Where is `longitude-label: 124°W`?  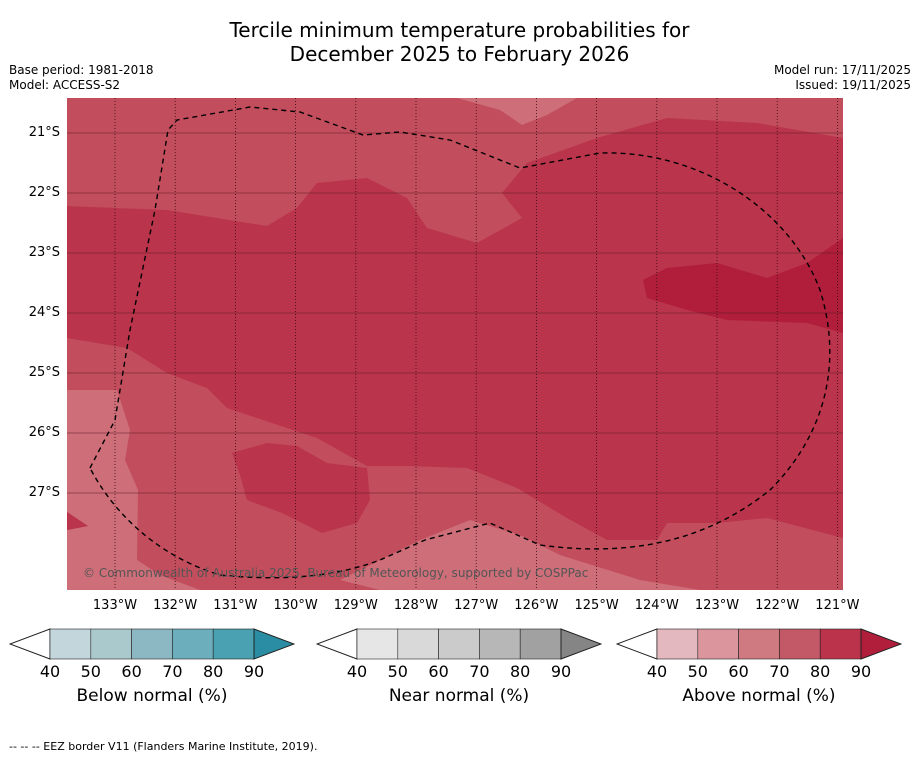 longitude-label: 124°W is located at coordinates (656, 605).